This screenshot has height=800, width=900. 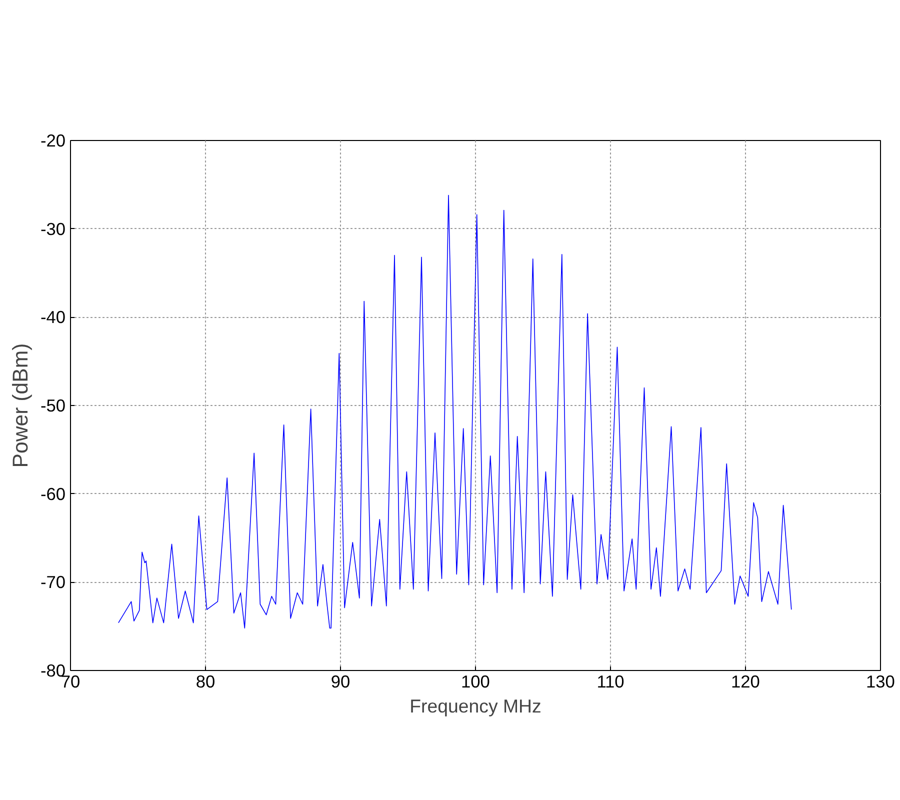 I want to click on x-tick-label: 120, so click(x=745, y=682).